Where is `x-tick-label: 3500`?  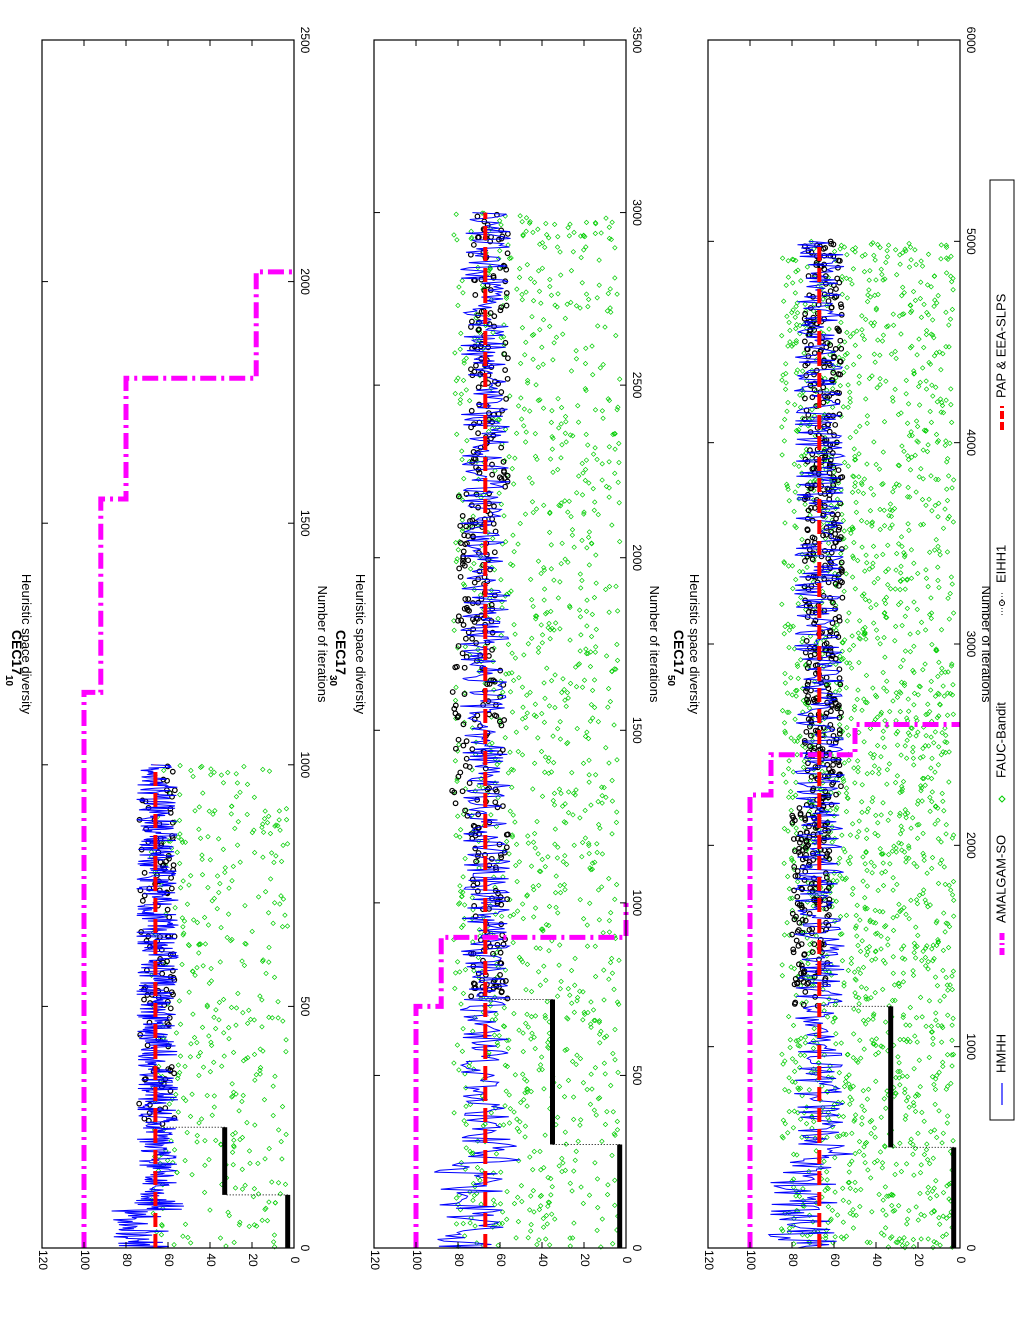
x-tick-label: 3500 is located at coordinates (637, 40).